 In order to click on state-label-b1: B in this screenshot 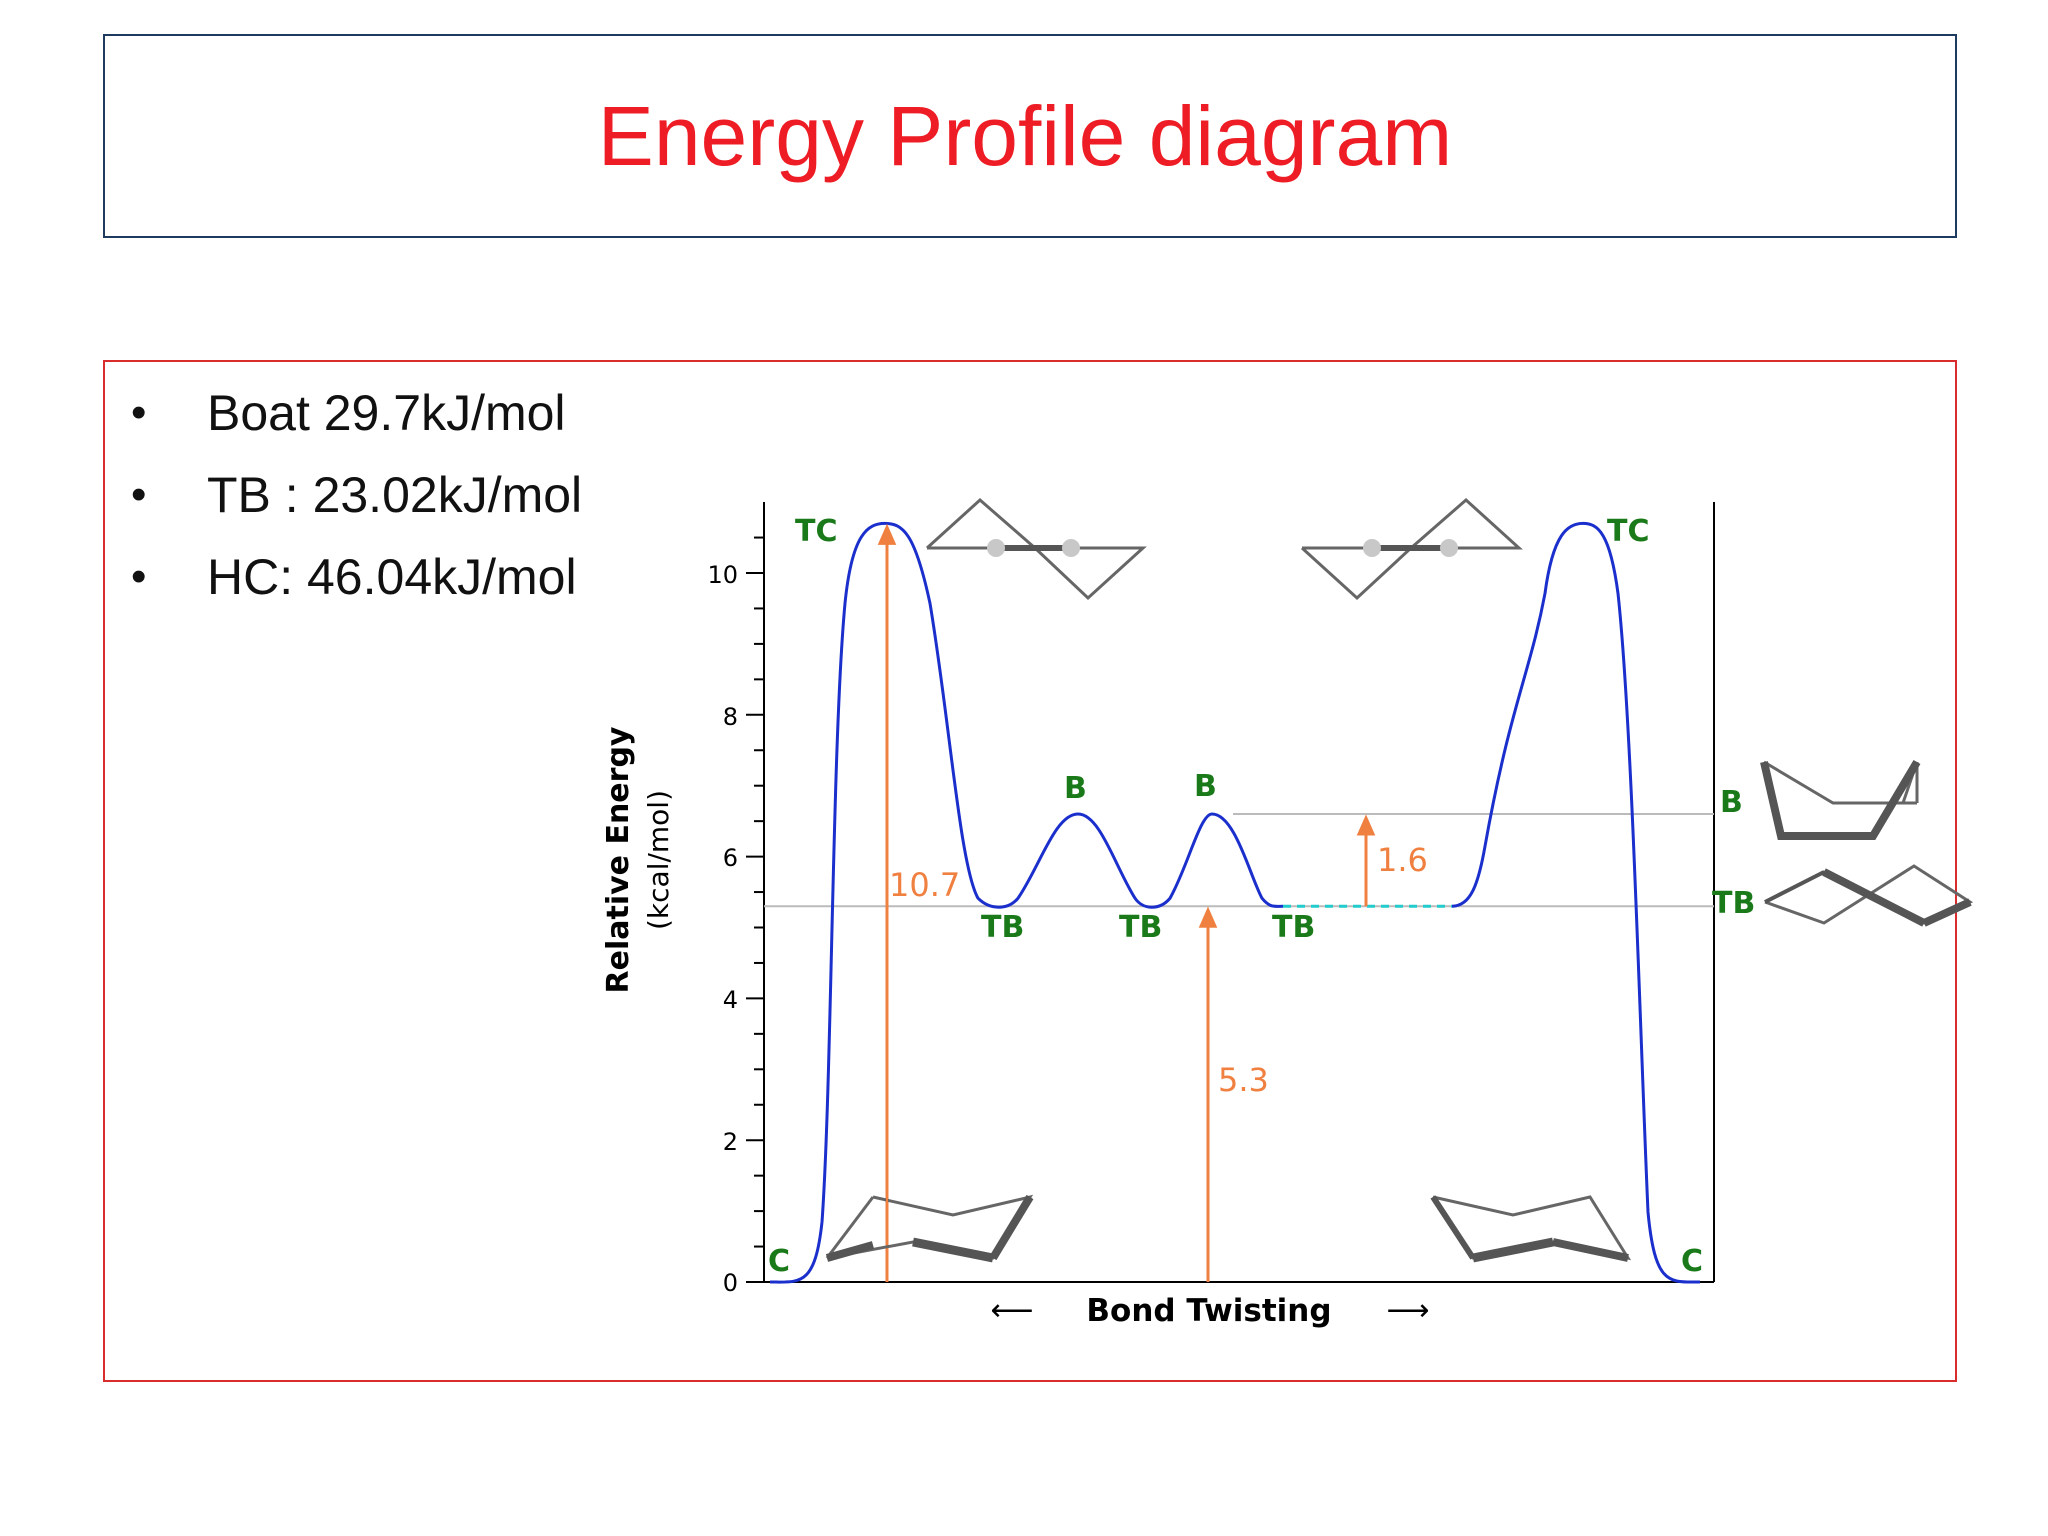, I will do `click(1075, 788)`.